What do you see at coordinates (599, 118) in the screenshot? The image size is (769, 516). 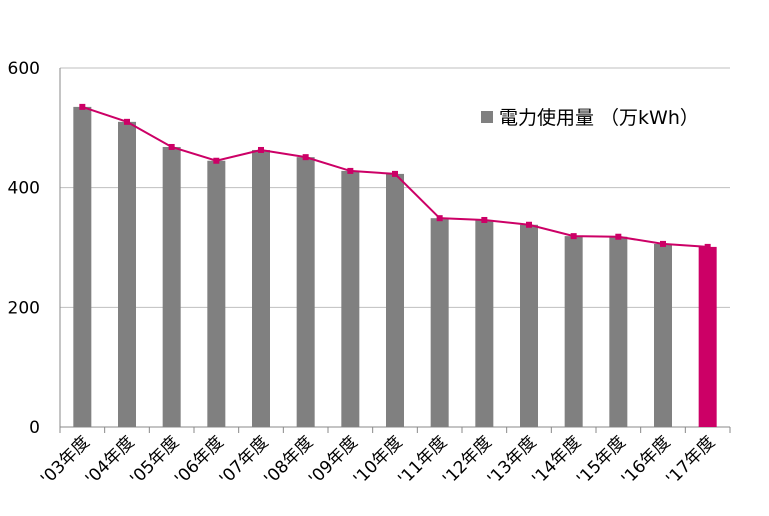 I see `legend-label: 電力使用量 （万kWh）` at bounding box center [599, 118].